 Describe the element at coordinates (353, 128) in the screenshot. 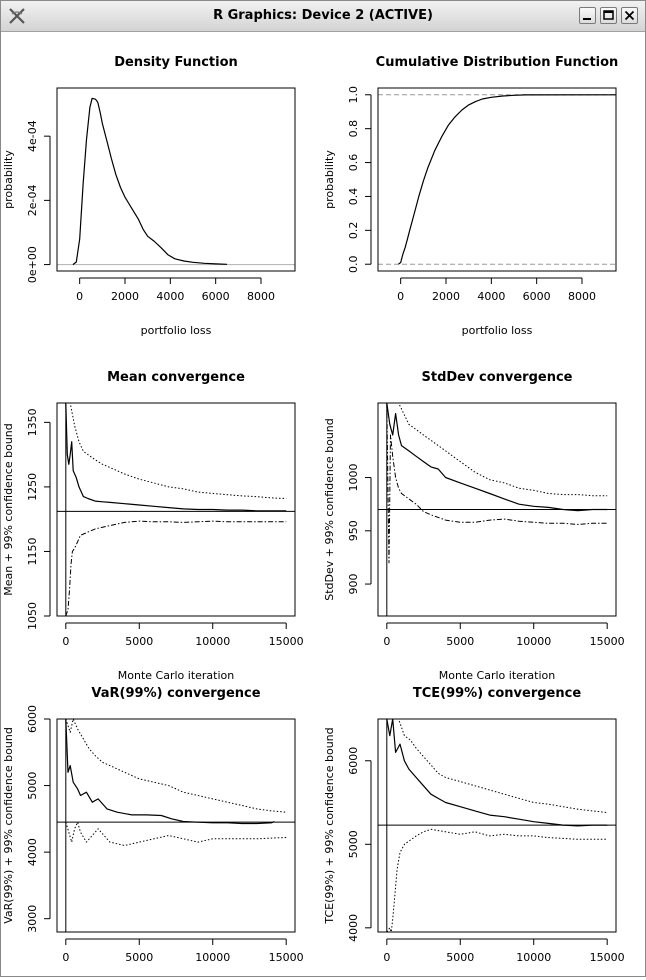

I see `y-tick-label: 0.8` at that location.